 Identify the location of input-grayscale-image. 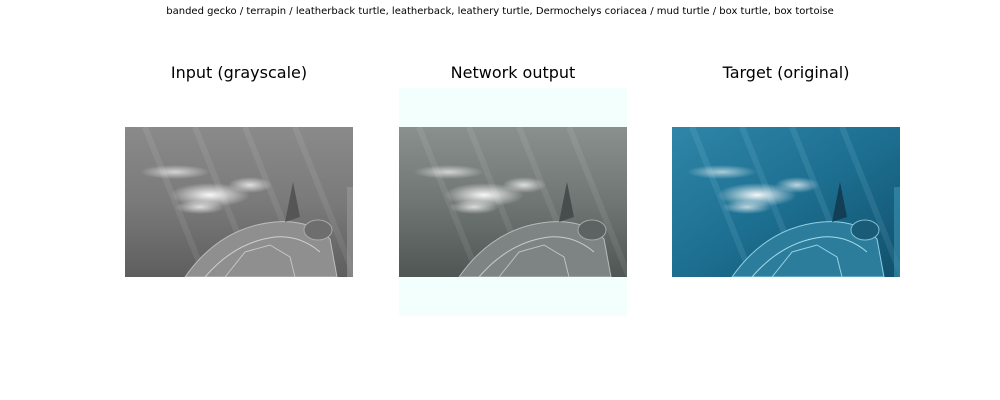
(239, 202).